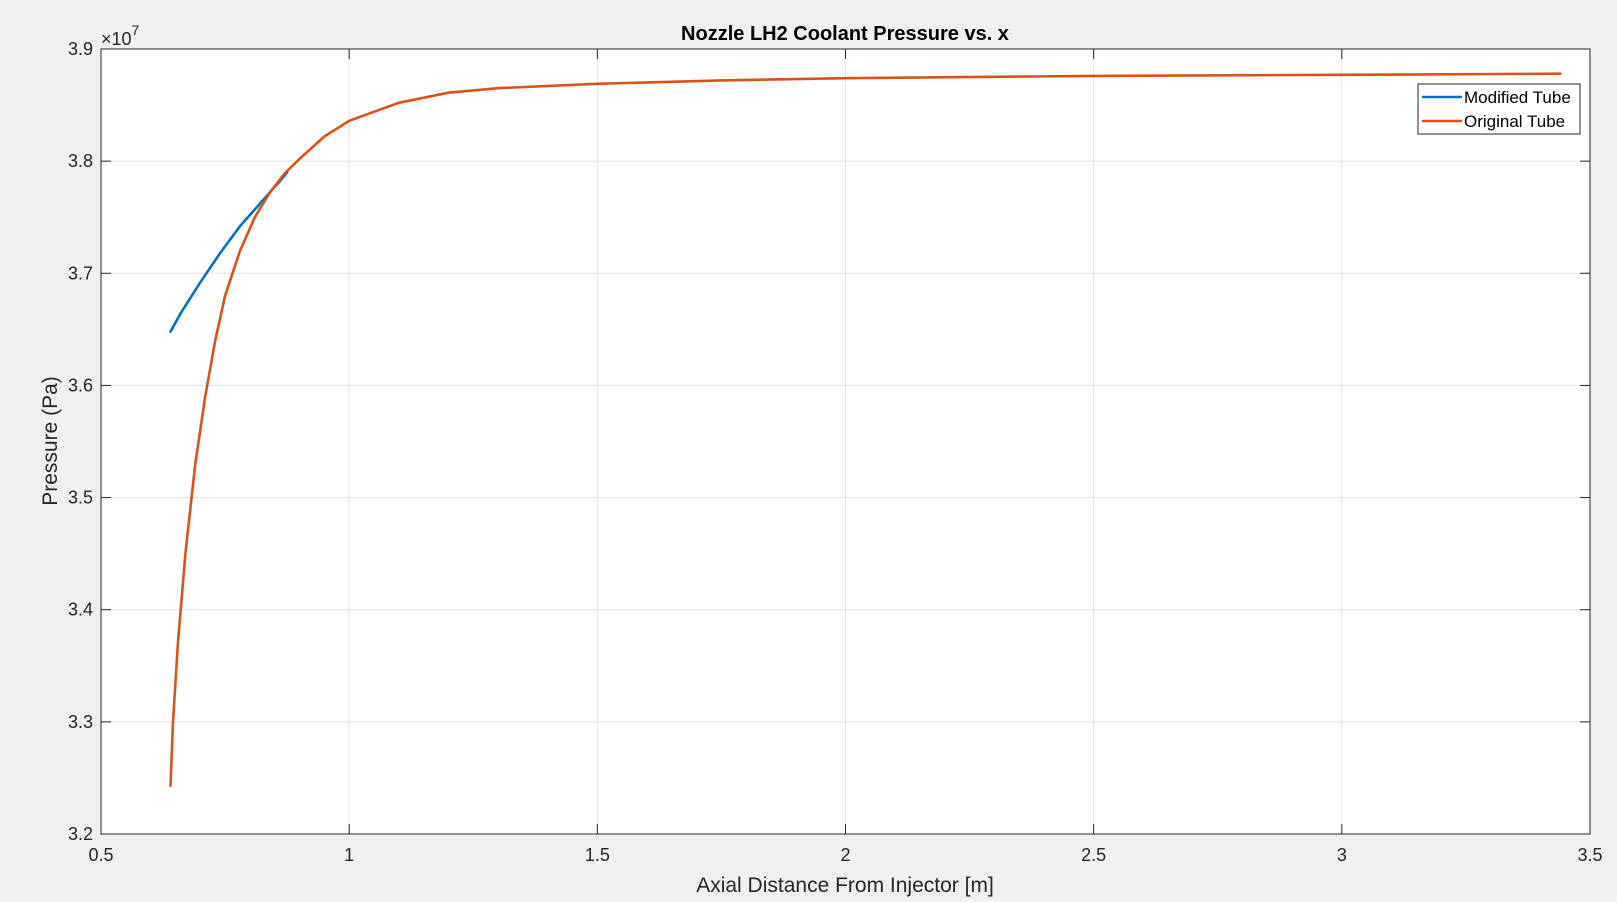 This screenshot has height=902, width=1617. What do you see at coordinates (597, 855) in the screenshot?
I see `x-tick-label: 1.5` at bounding box center [597, 855].